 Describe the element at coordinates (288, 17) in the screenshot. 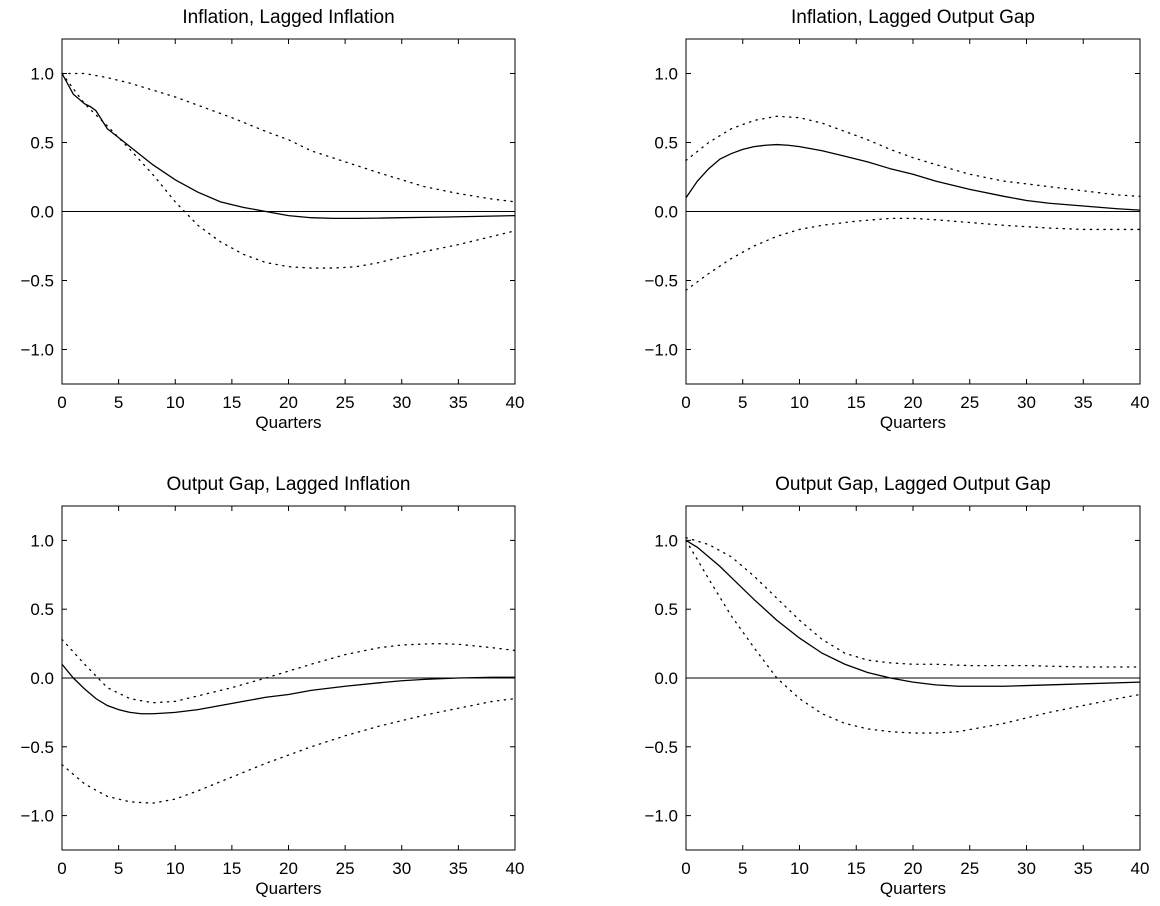

I see `panel-title: Inflation, Lagged Inflation` at that location.